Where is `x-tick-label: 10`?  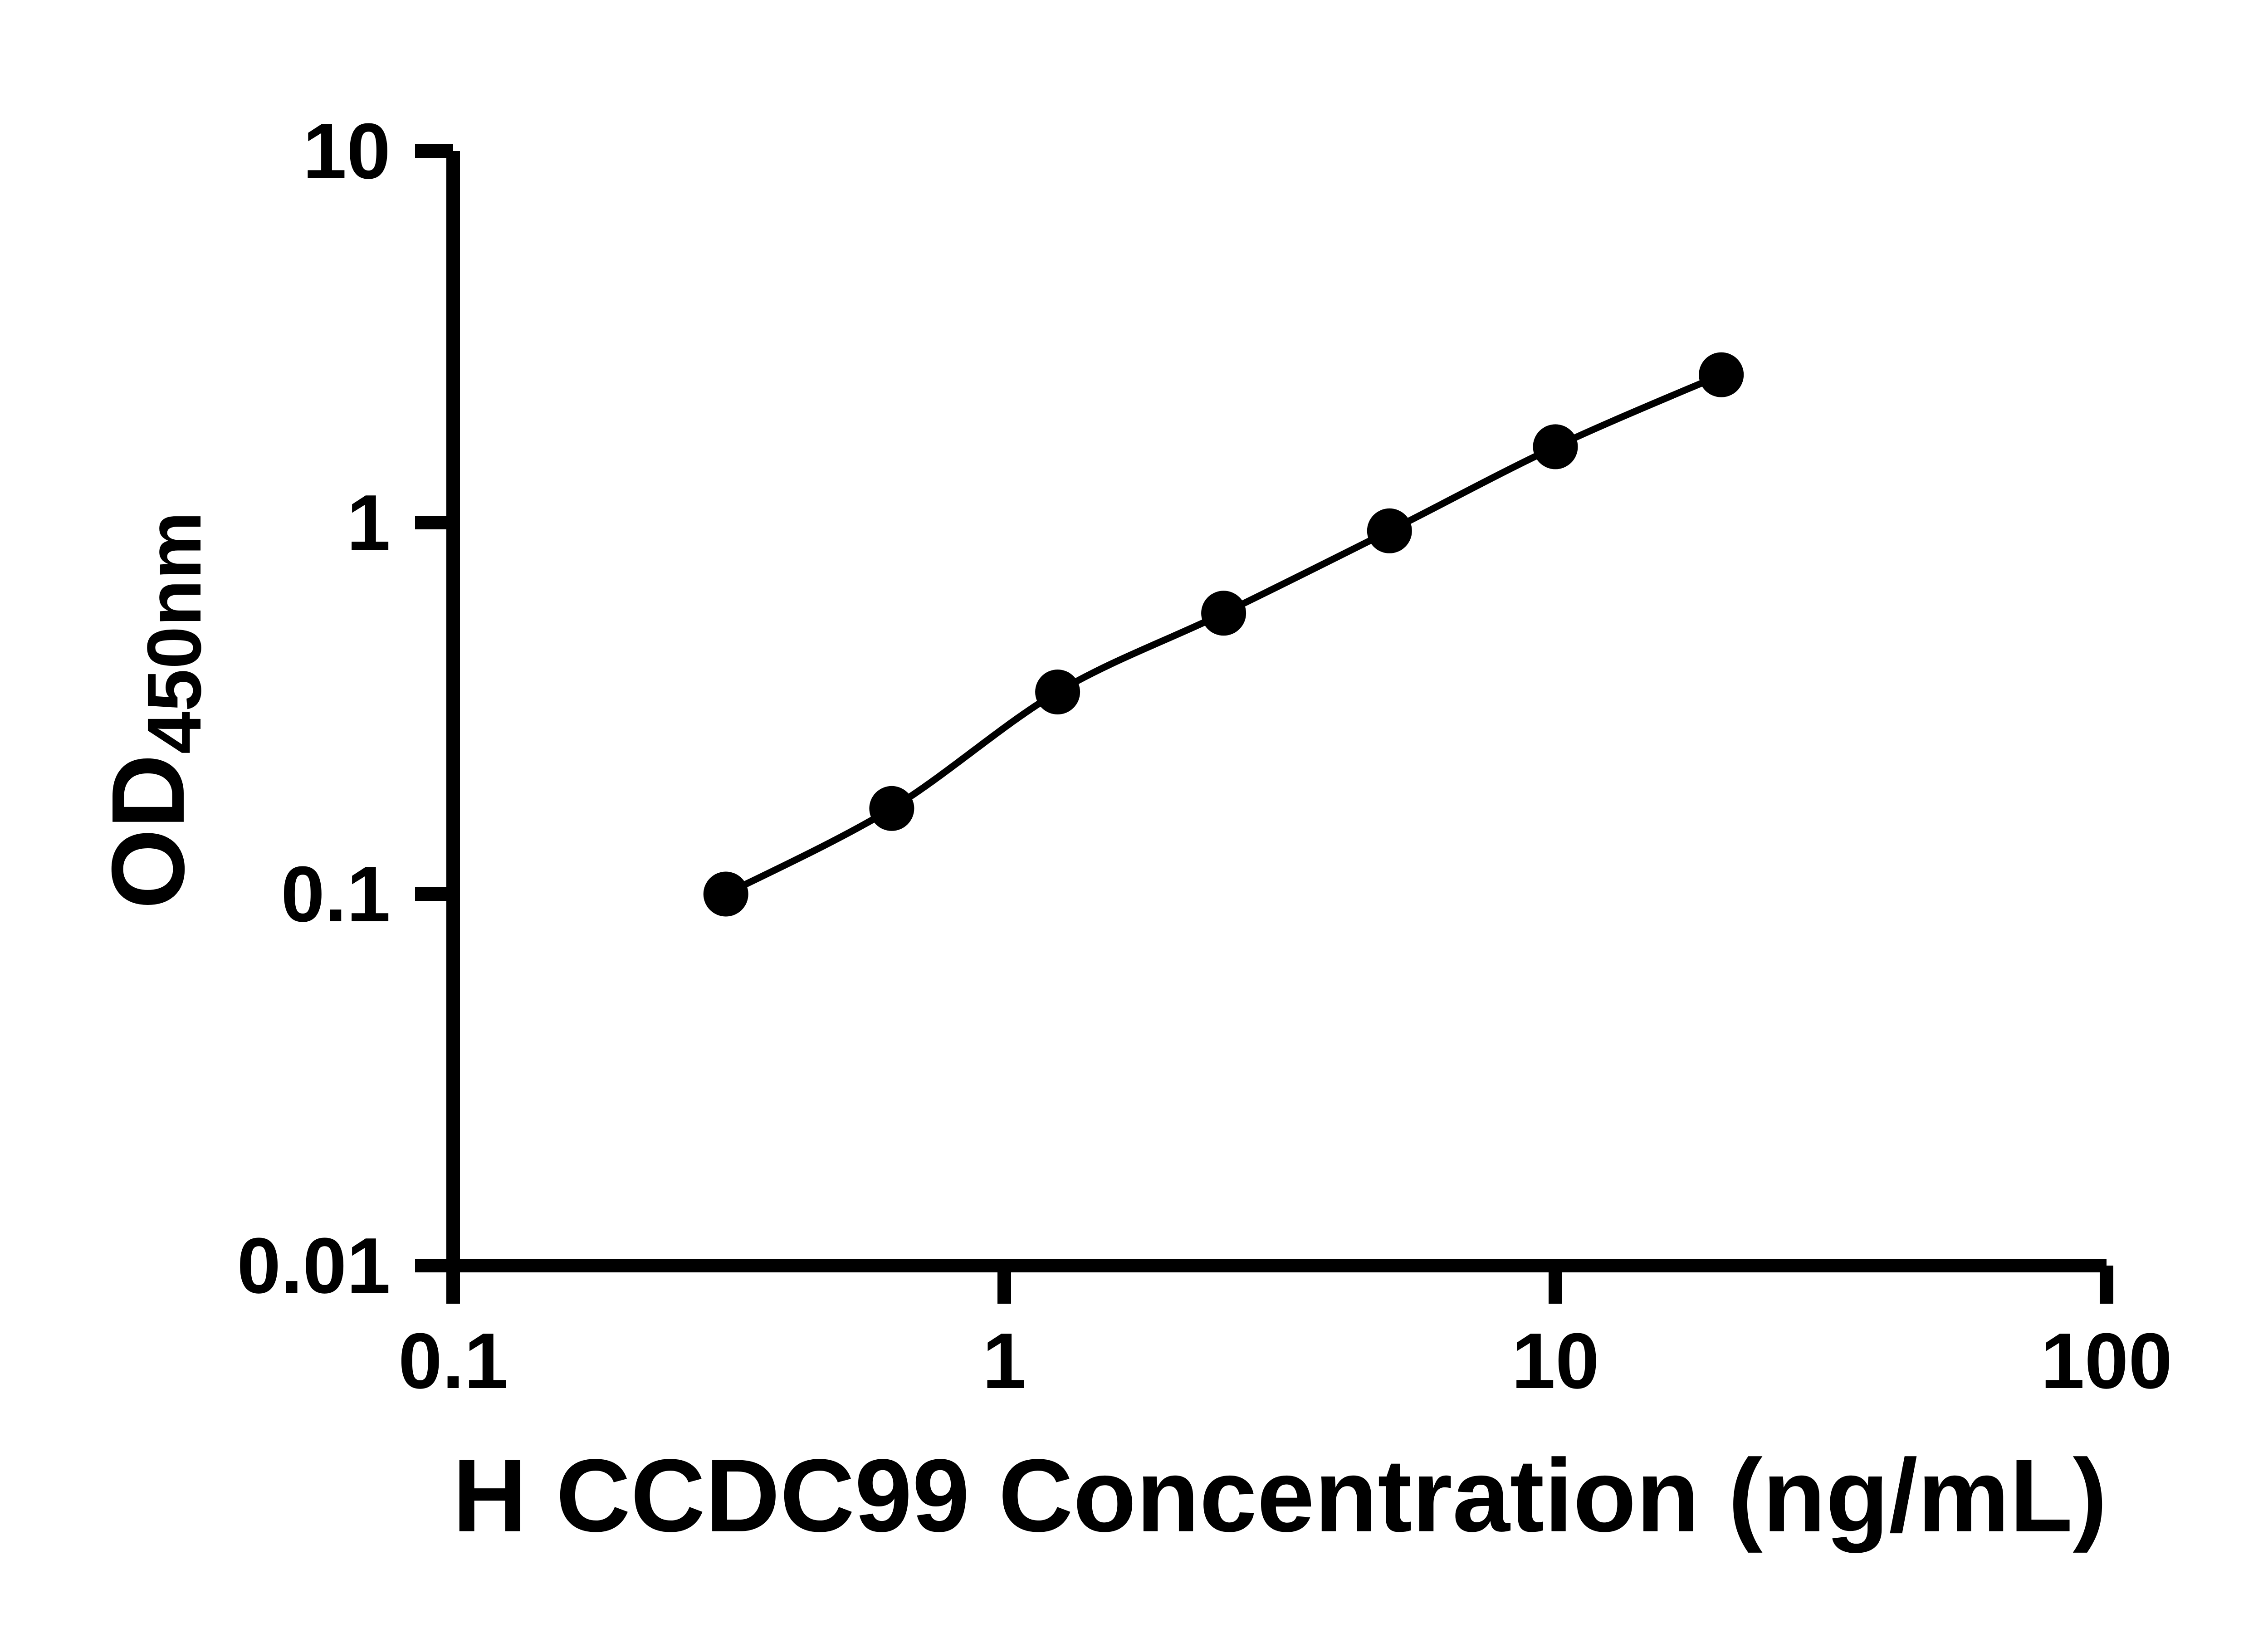 x-tick-label: 10 is located at coordinates (1555, 1360).